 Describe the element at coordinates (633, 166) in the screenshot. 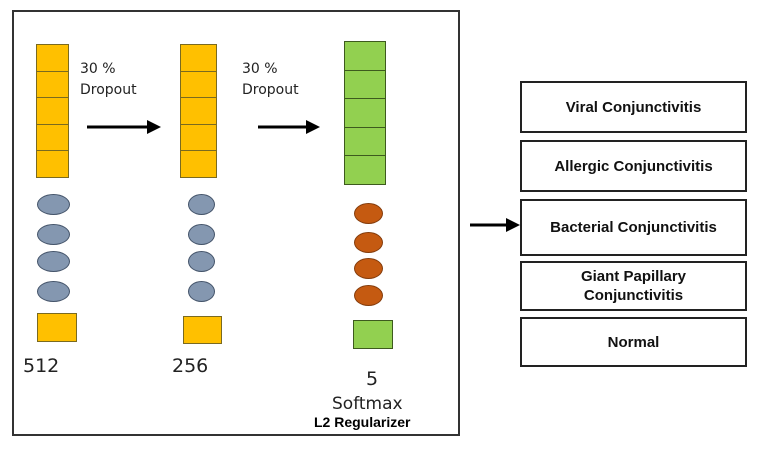

I see `class-box-allergic: Allergic Conjunctivitis` at that location.